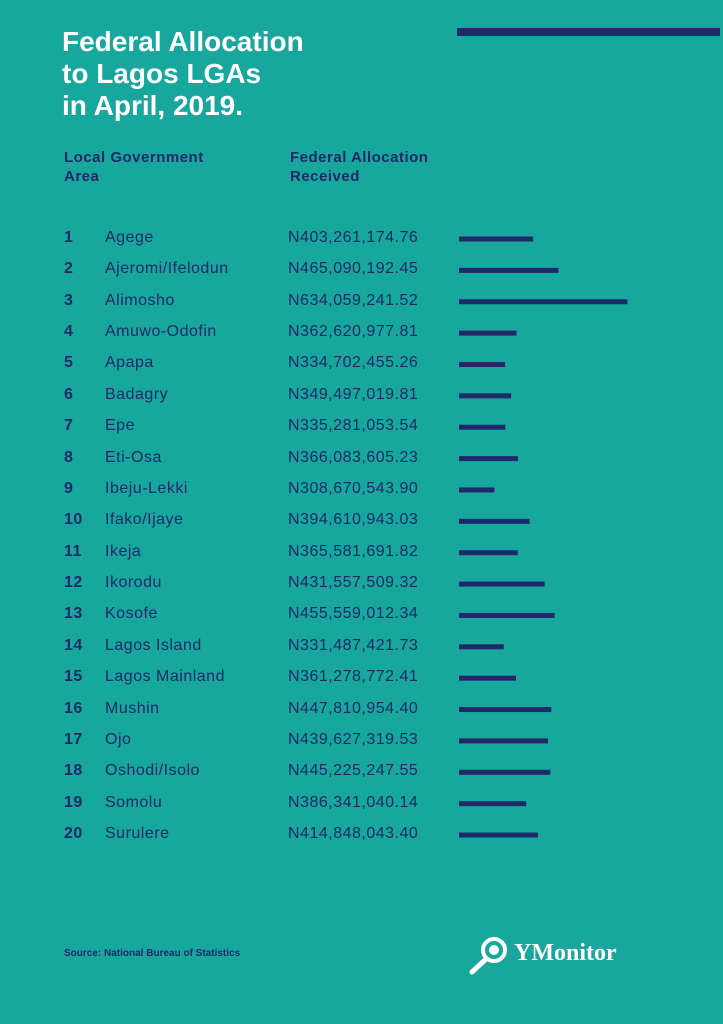  I want to click on logo-text: YMonitor, so click(565, 953).